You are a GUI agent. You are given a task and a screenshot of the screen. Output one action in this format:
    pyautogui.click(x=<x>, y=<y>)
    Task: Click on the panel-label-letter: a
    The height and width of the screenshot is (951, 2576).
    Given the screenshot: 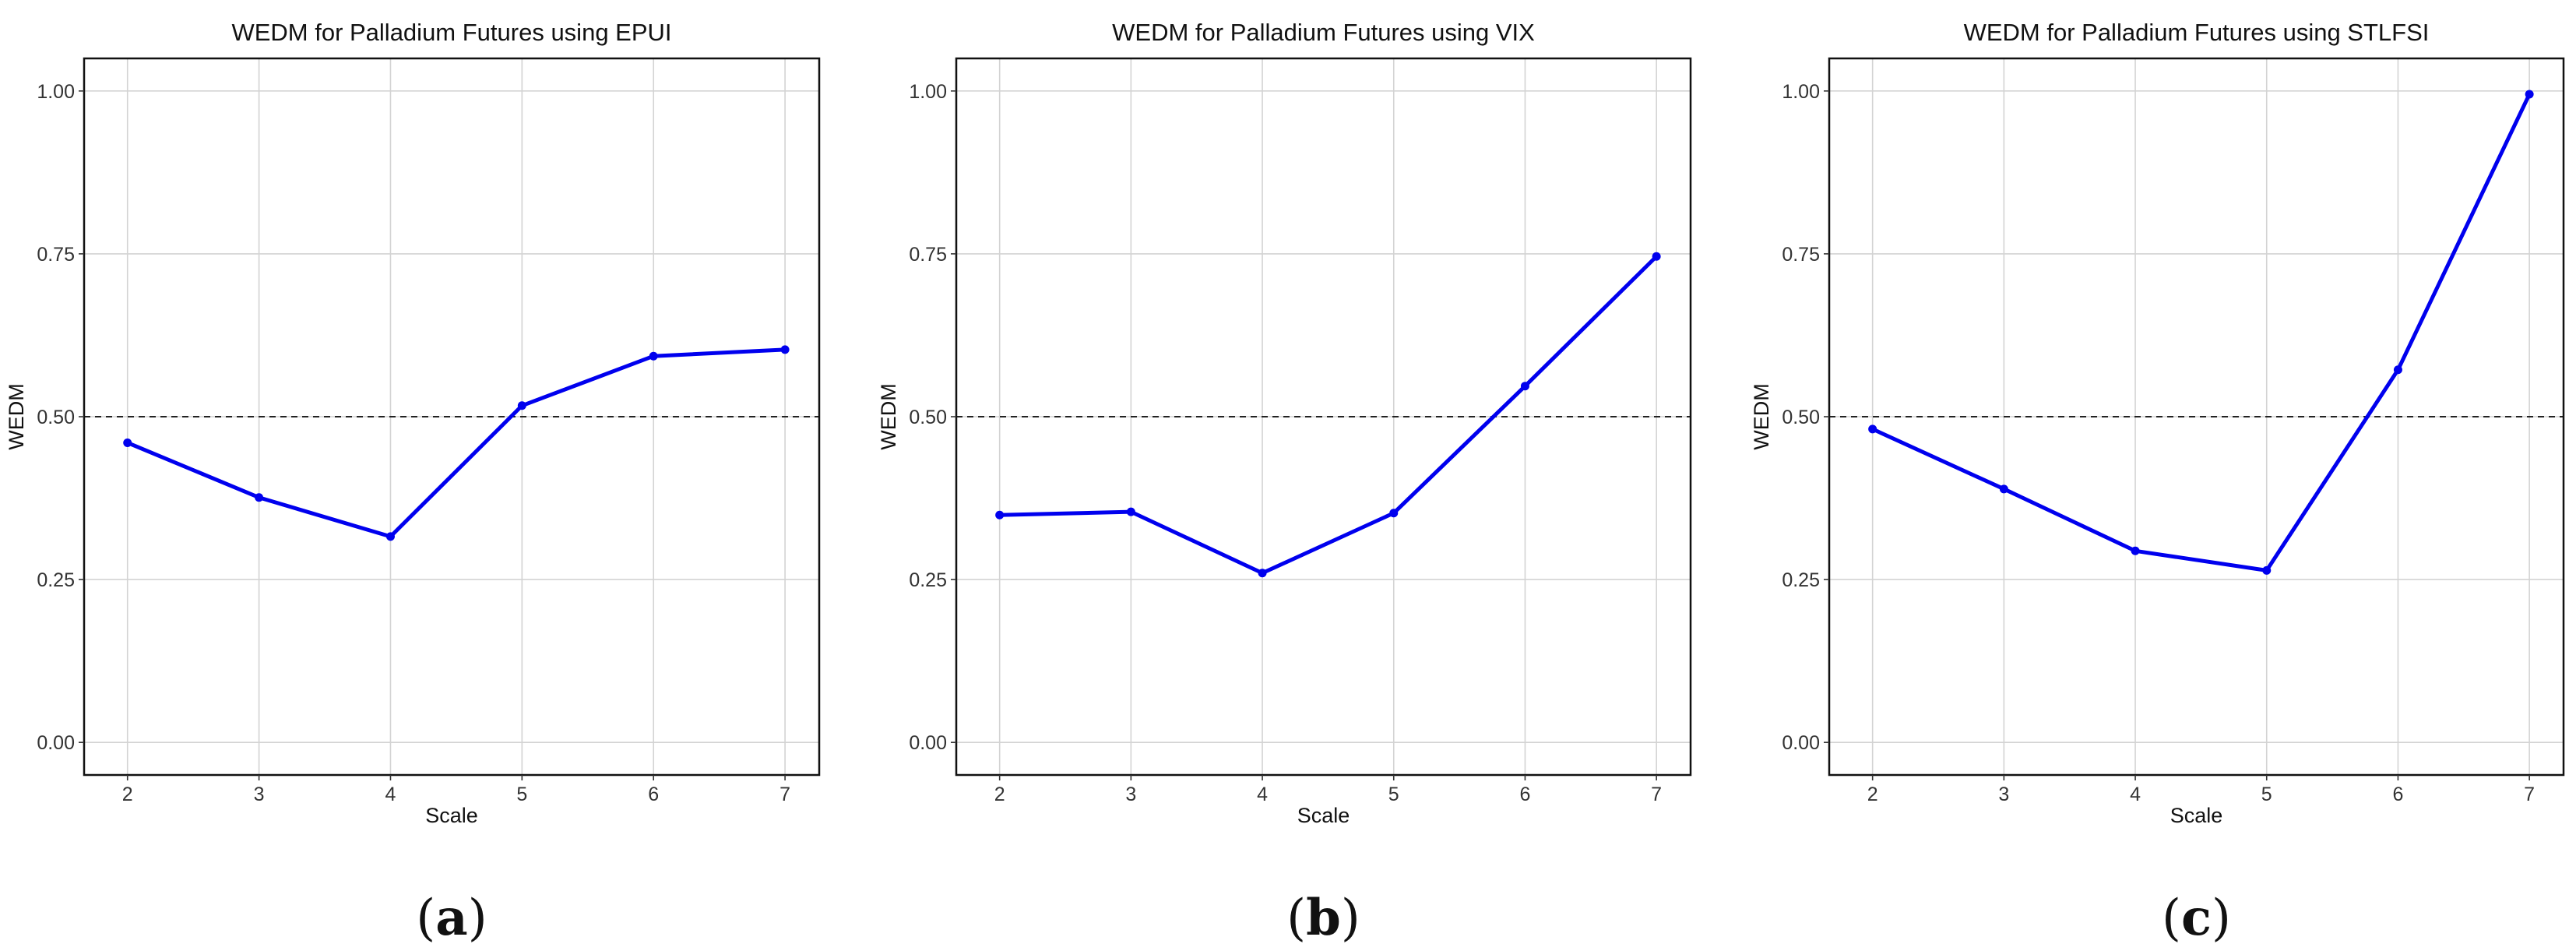 What is the action you would take?
    pyautogui.click(x=451, y=918)
    